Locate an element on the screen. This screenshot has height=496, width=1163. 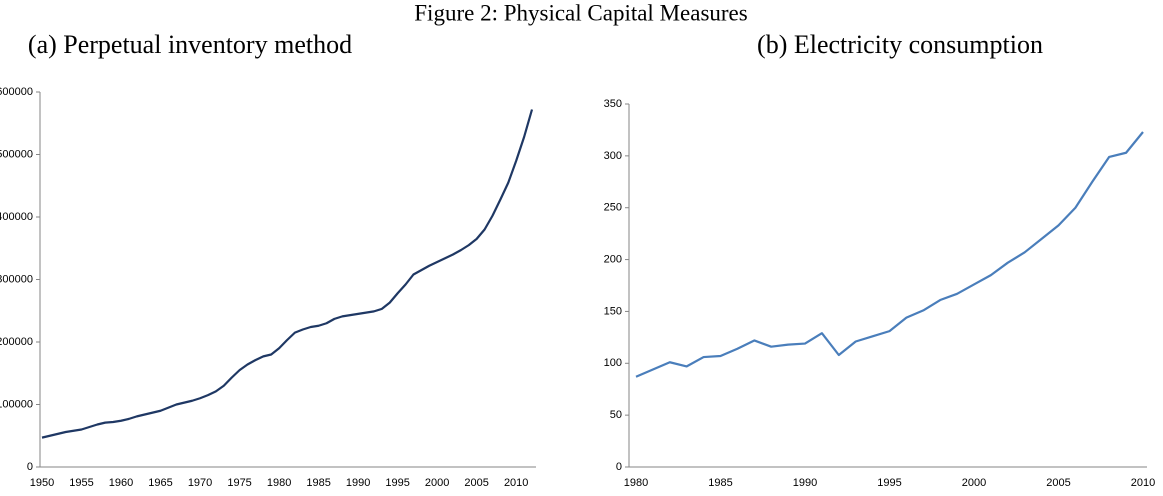
y-tick-label: 100000 is located at coordinates (16, 404).